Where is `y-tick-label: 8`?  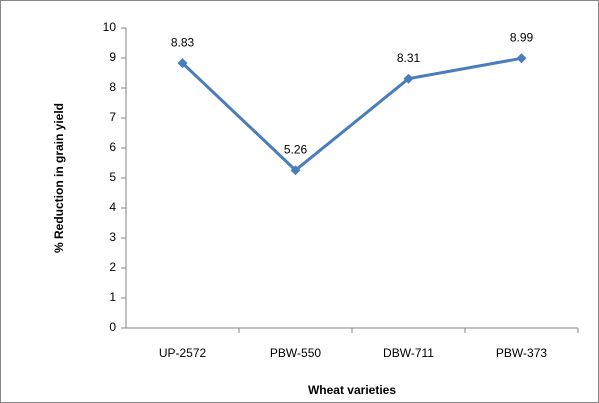 y-tick-label: 8 is located at coordinates (112, 87).